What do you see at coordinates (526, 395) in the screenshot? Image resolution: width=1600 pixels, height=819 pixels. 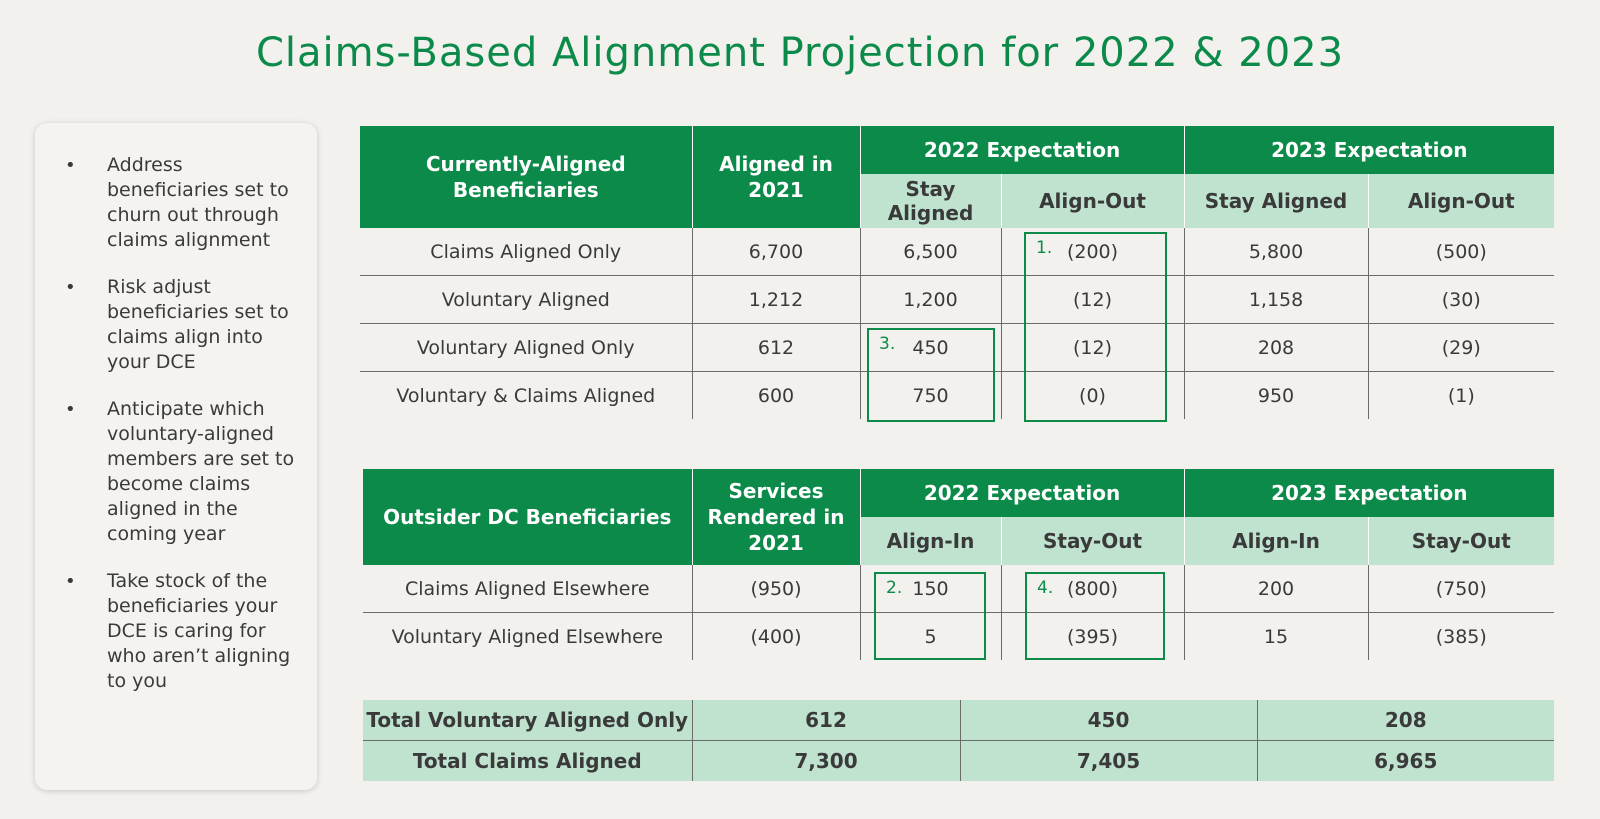 I see `row-label: Voluntary & Claims Aligned` at bounding box center [526, 395].